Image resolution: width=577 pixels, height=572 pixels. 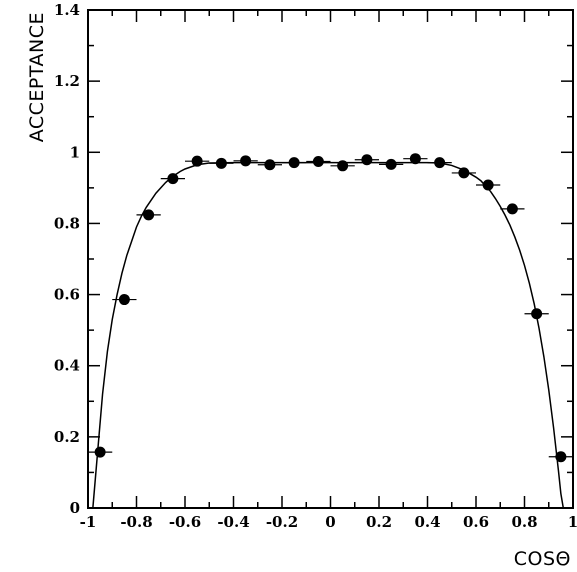 What do you see at coordinates (67, 81) in the screenshot?
I see `y-tick-label: 1.2` at bounding box center [67, 81].